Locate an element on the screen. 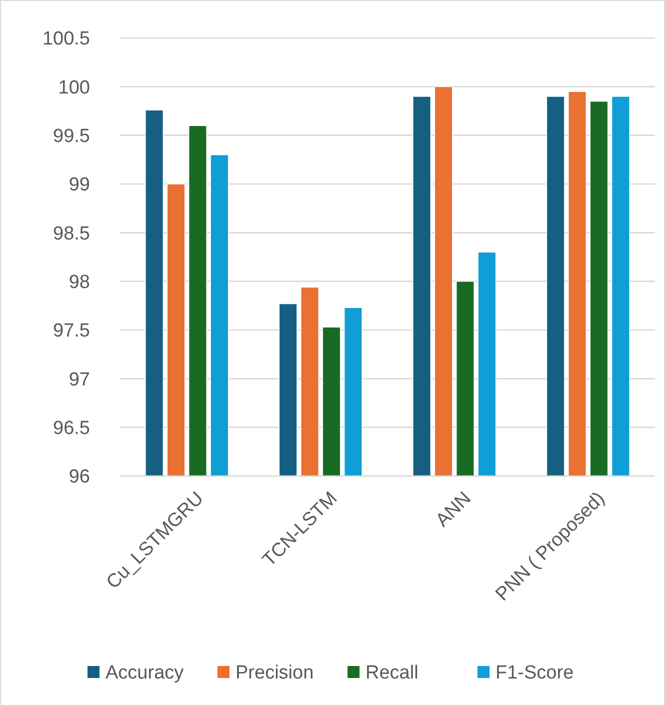 This screenshot has width=665, height=706. y-tick-label: 100.5 is located at coordinates (66, 39).